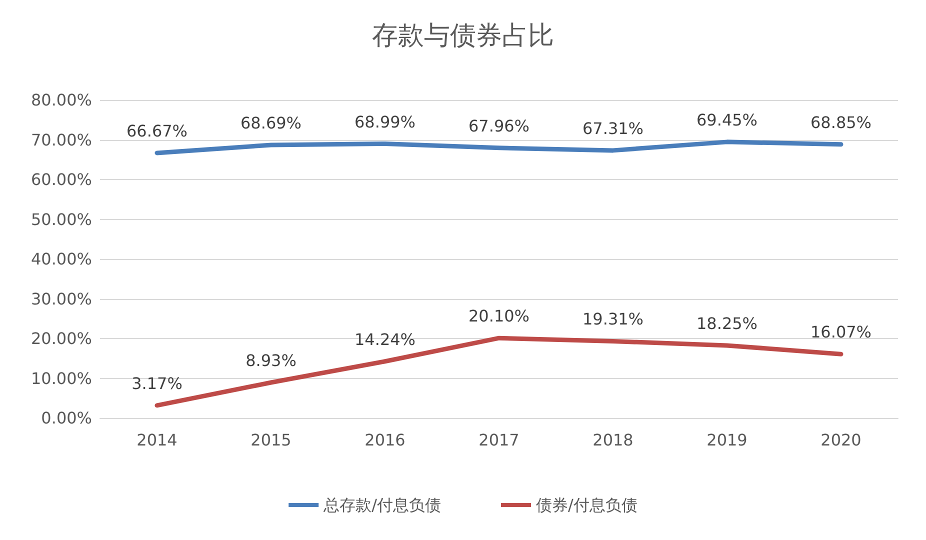 The height and width of the screenshot is (540, 926). I want to click on x-tick-label: 2017, so click(499, 440).